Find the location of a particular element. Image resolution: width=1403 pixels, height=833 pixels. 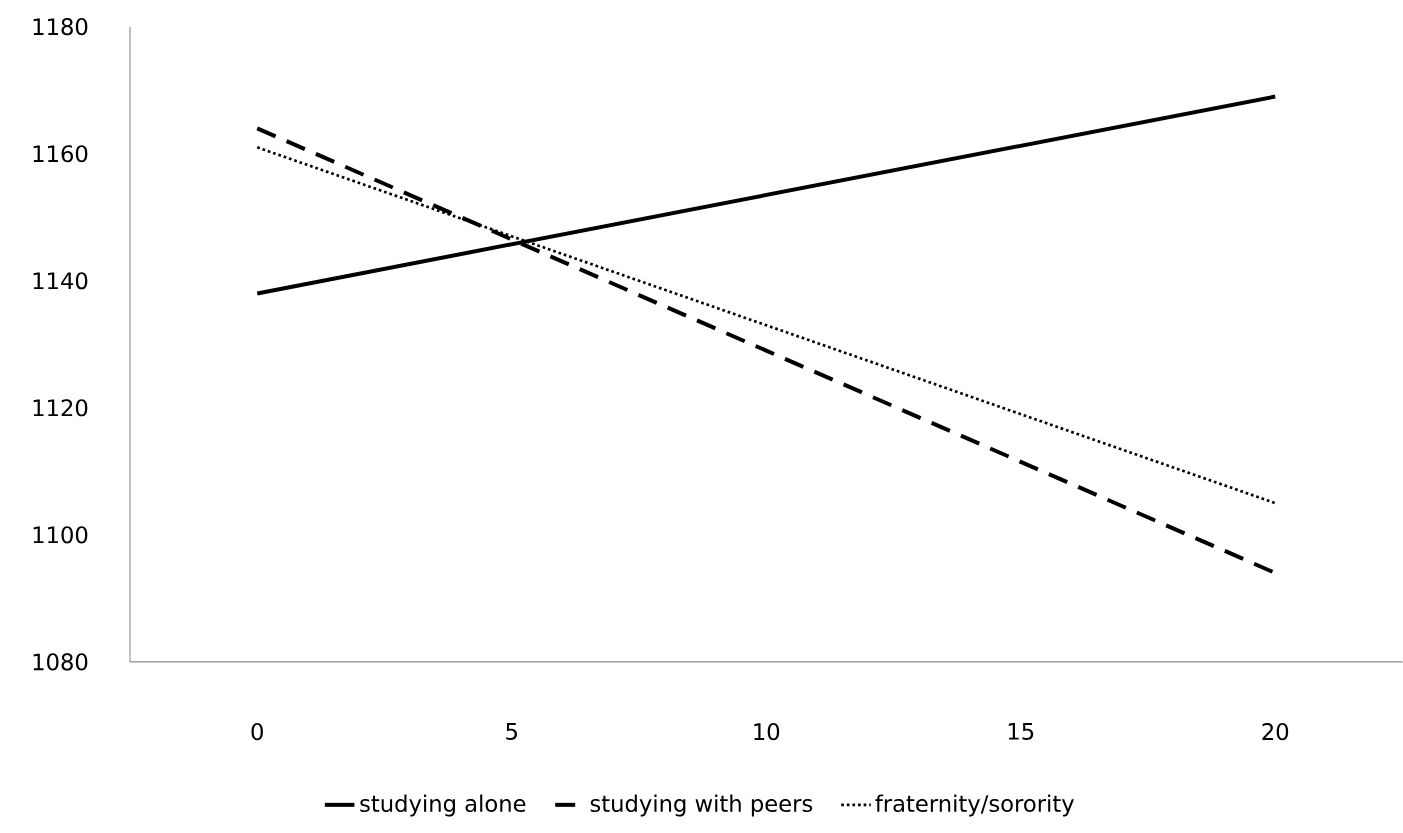

y-tick-label: 1100 is located at coordinates (60, 535).